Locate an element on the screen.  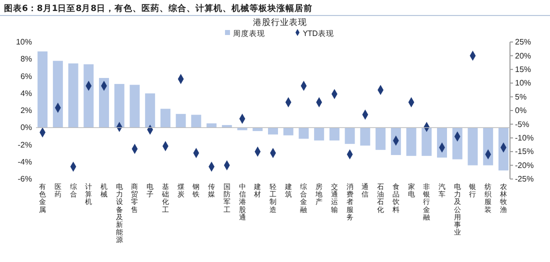
y-tick-label: -2% is located at coordinates (25, 145).